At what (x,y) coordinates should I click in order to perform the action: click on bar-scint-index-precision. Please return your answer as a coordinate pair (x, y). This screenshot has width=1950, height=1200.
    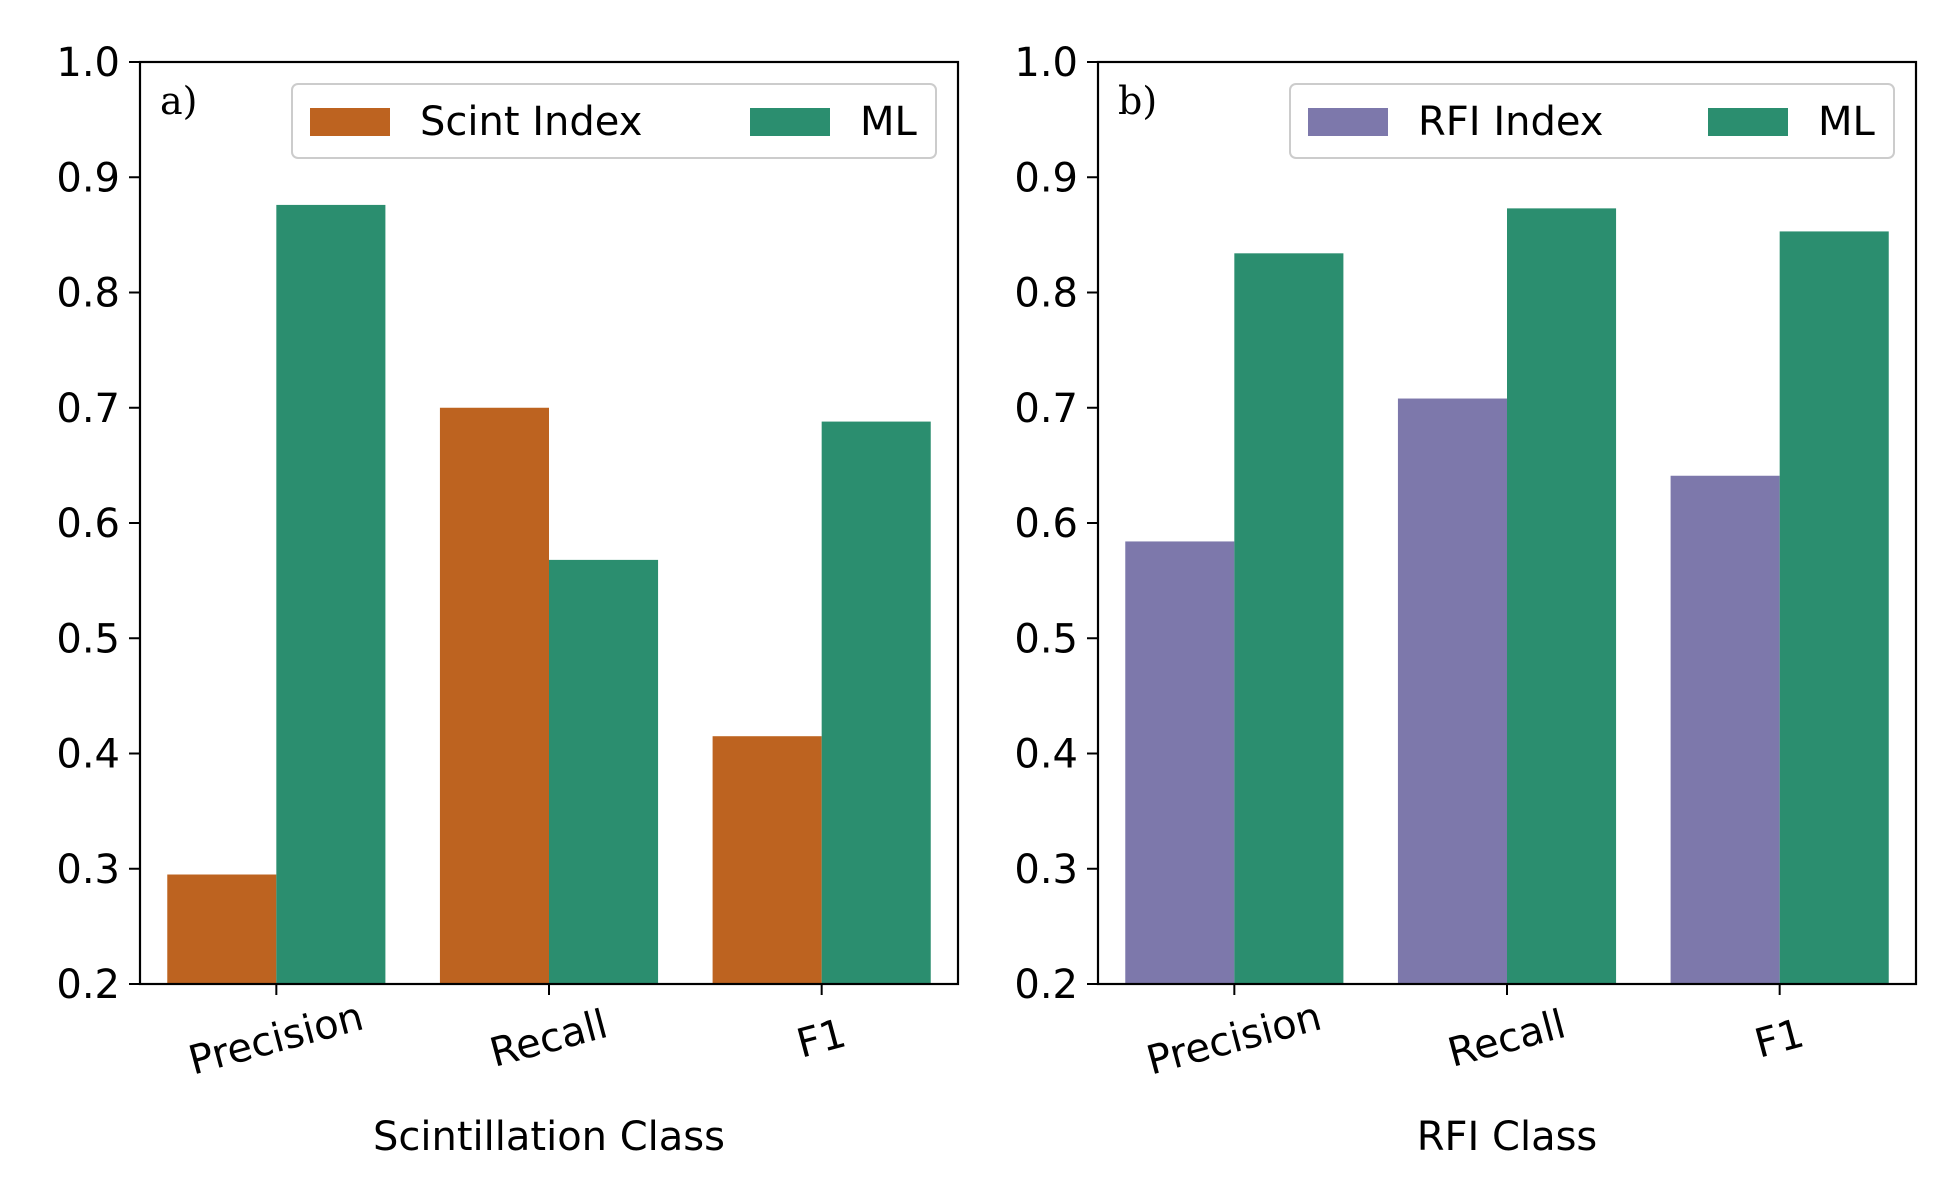
    Looking at the image, I should click on (222, 929).